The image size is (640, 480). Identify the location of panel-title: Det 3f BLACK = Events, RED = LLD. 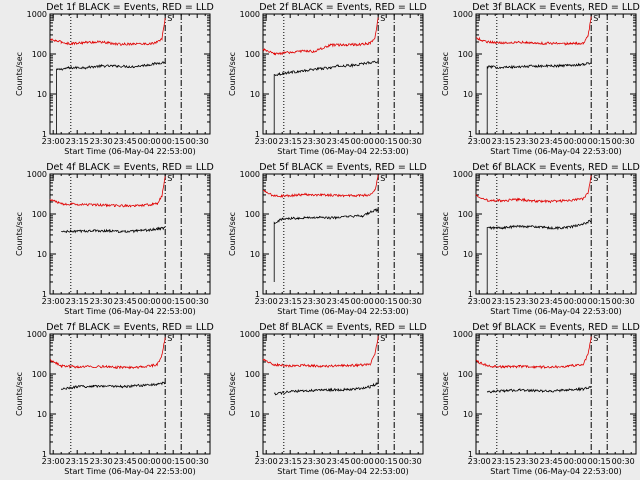
(556, 7).